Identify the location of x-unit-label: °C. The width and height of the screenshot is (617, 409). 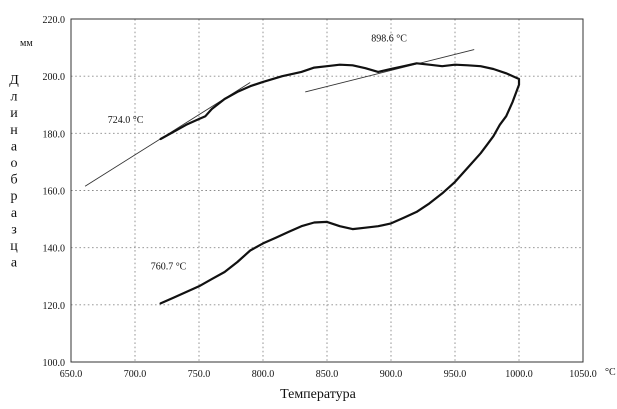
(610, 372).